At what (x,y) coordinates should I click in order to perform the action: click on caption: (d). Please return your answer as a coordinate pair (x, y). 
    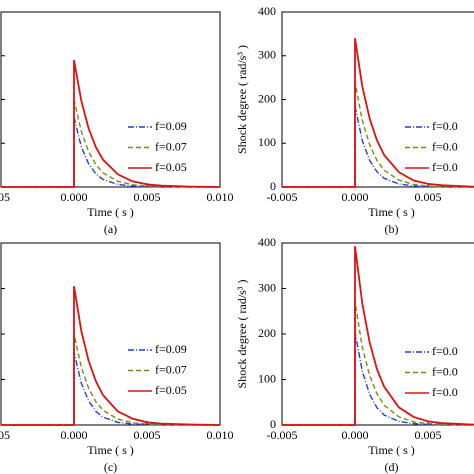
    Looking at the image, I should click on (392, 467).